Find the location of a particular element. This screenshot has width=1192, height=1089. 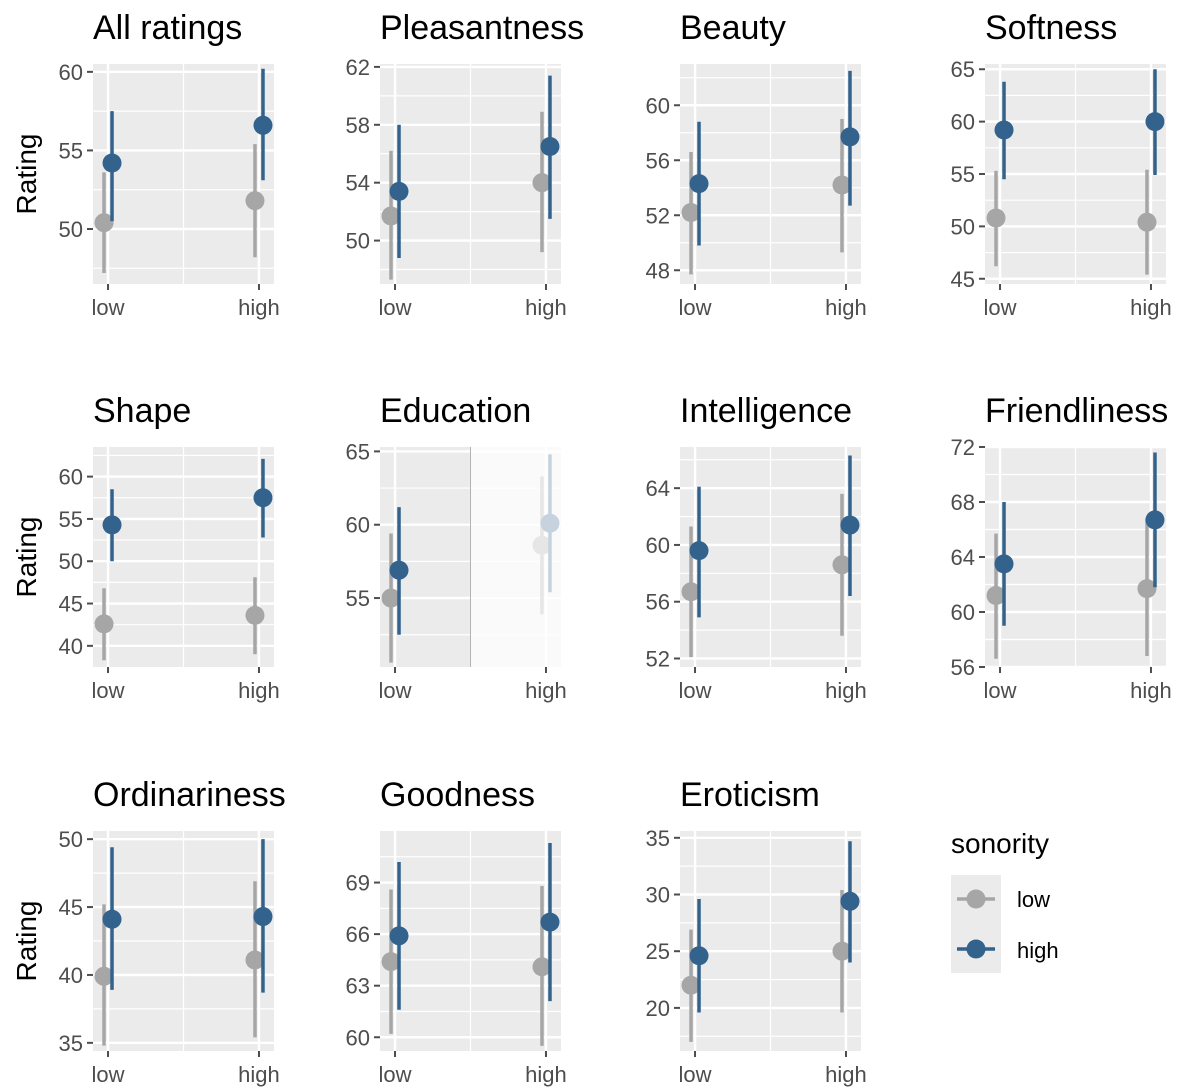

y-tick-label: 62 is located at coordinates (358, 67).